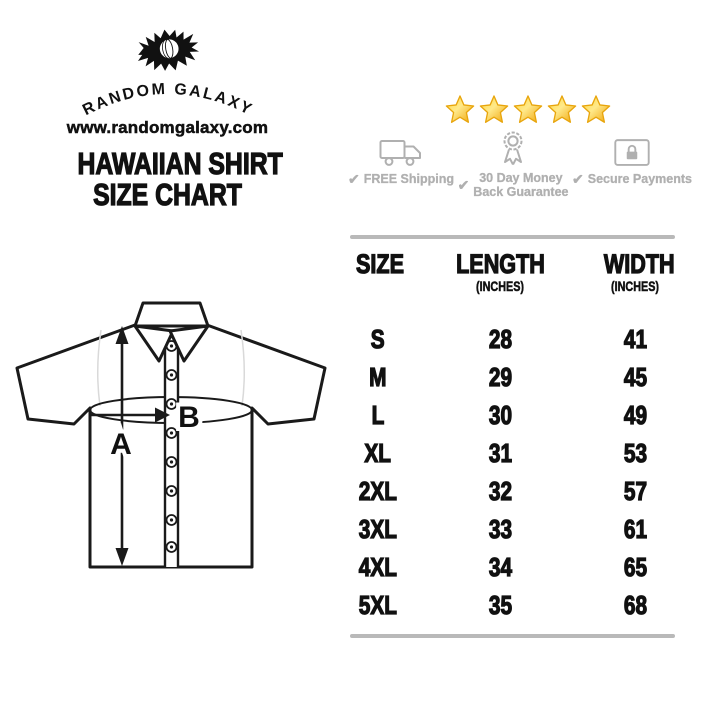 The width and height of the screenshot is (720, 720). I want to click on length-value: 29, so click(500, 376).